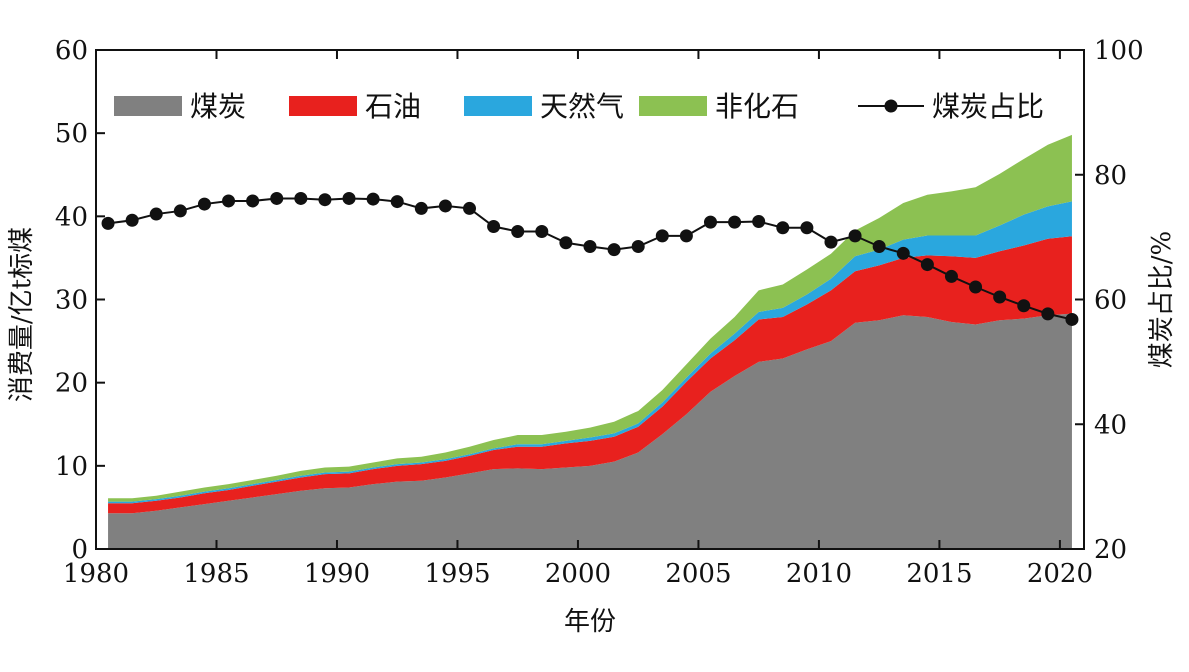 This screenshot has width=1189, height=672. Describe the element at coordinates (71, 467) in the screenshot. I see `y-tick-label: 10` at that location.